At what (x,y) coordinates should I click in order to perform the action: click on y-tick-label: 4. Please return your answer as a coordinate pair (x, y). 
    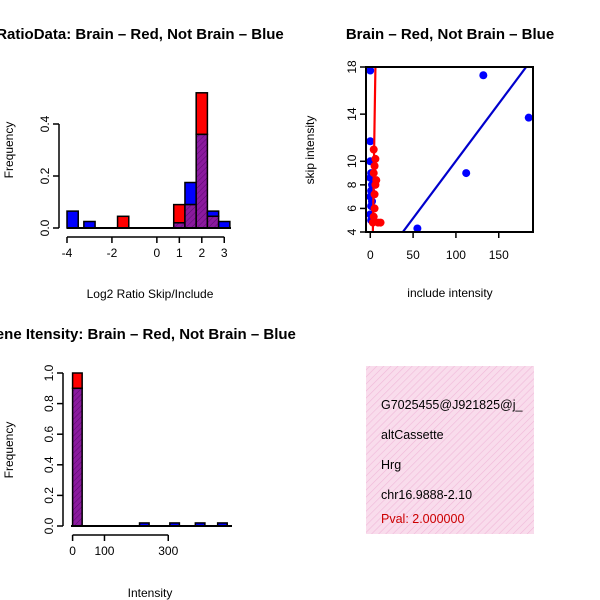
    Looking at the image, I should click on (352, 231).